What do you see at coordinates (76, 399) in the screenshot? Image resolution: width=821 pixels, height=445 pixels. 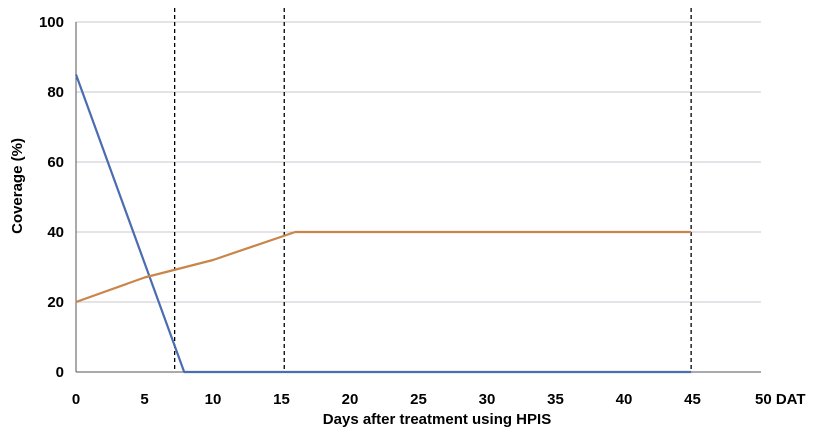 I see `x-tick-label: 0` at bounding box center [76, 399].